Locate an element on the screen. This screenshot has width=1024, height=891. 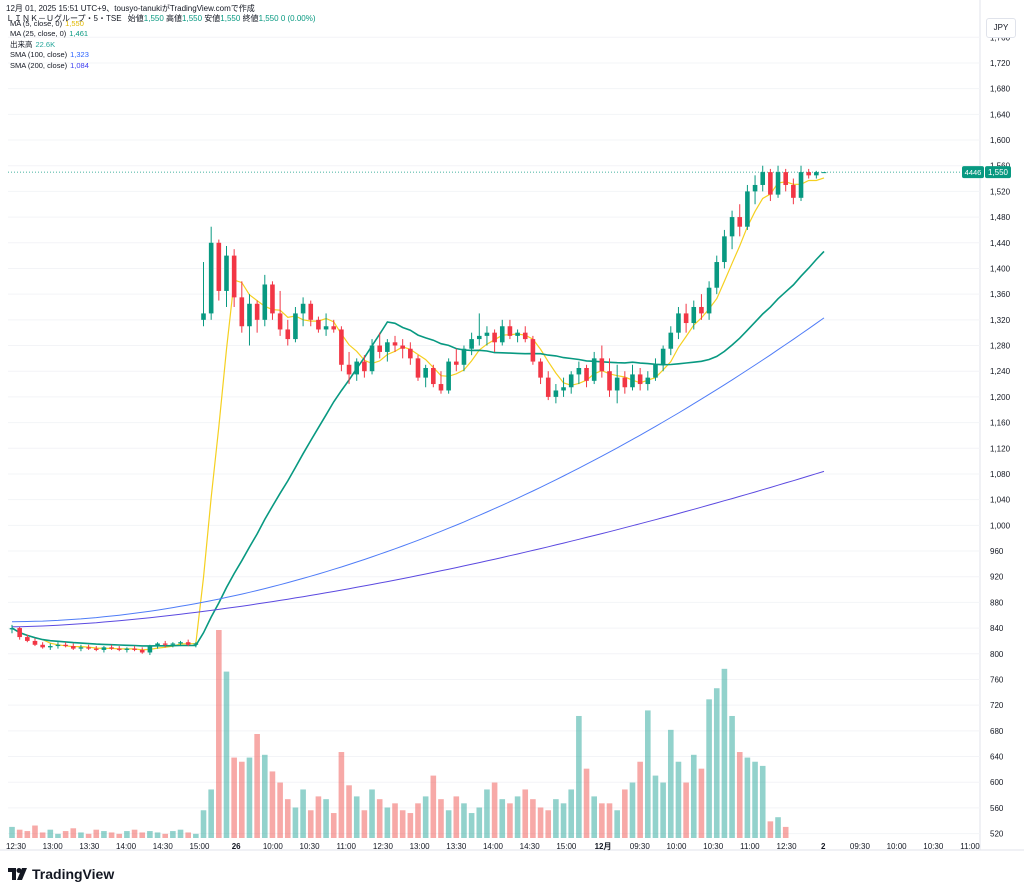
price-tick-label: 1,600 is located at coordinates (1000, 140).